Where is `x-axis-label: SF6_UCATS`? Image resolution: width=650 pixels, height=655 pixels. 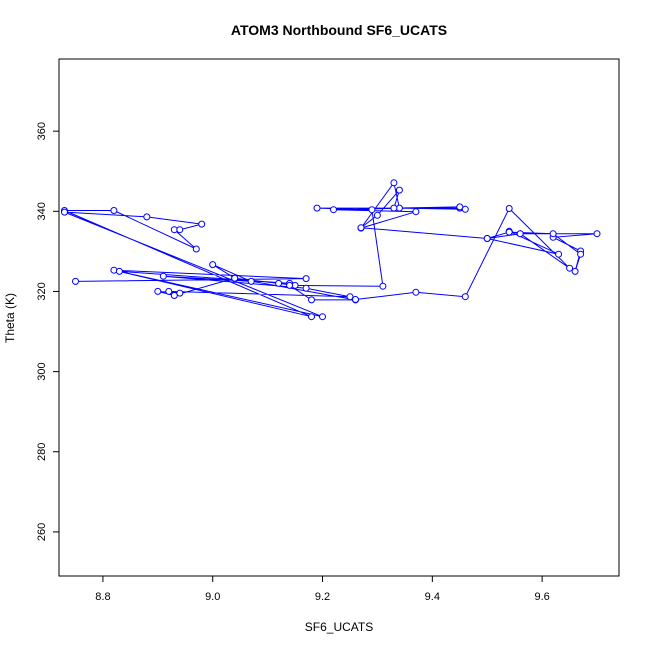
x-axis-label: SF6_UCATS is located at coordinates (339, 627).